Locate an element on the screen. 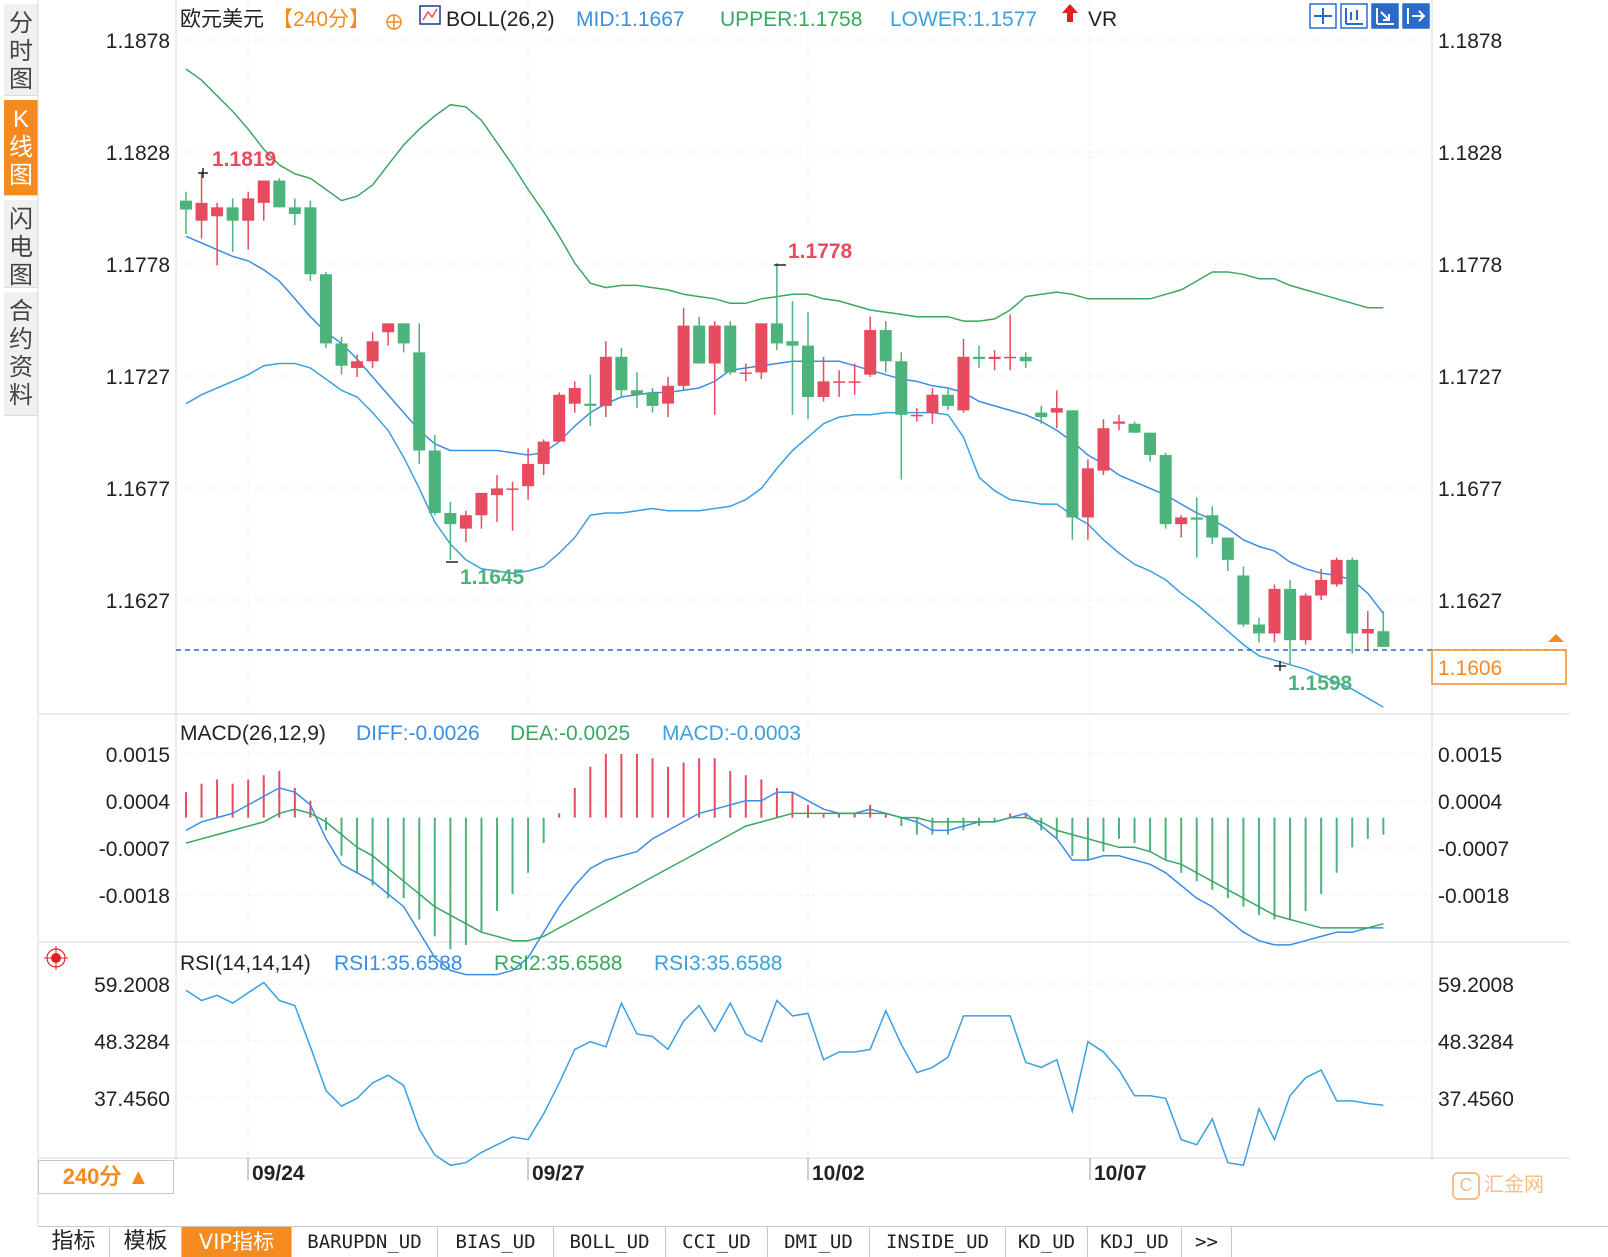  indicator-tab: DMI_UD is located at coordinates (819, 1242).